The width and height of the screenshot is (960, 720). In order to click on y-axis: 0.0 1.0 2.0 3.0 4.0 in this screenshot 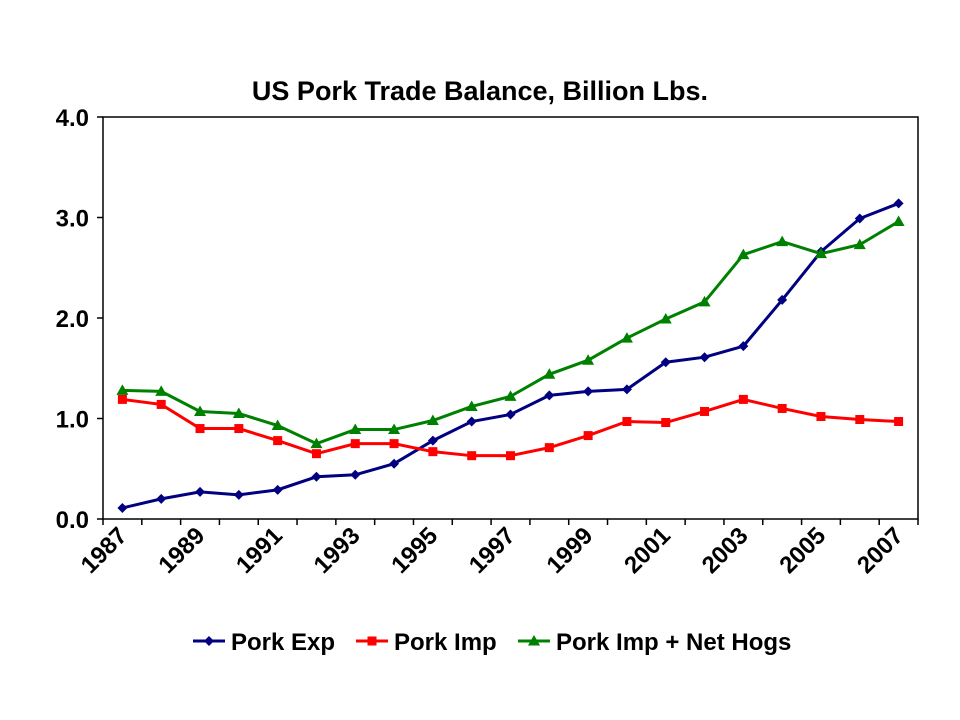, I will do `click(79, 319)`.